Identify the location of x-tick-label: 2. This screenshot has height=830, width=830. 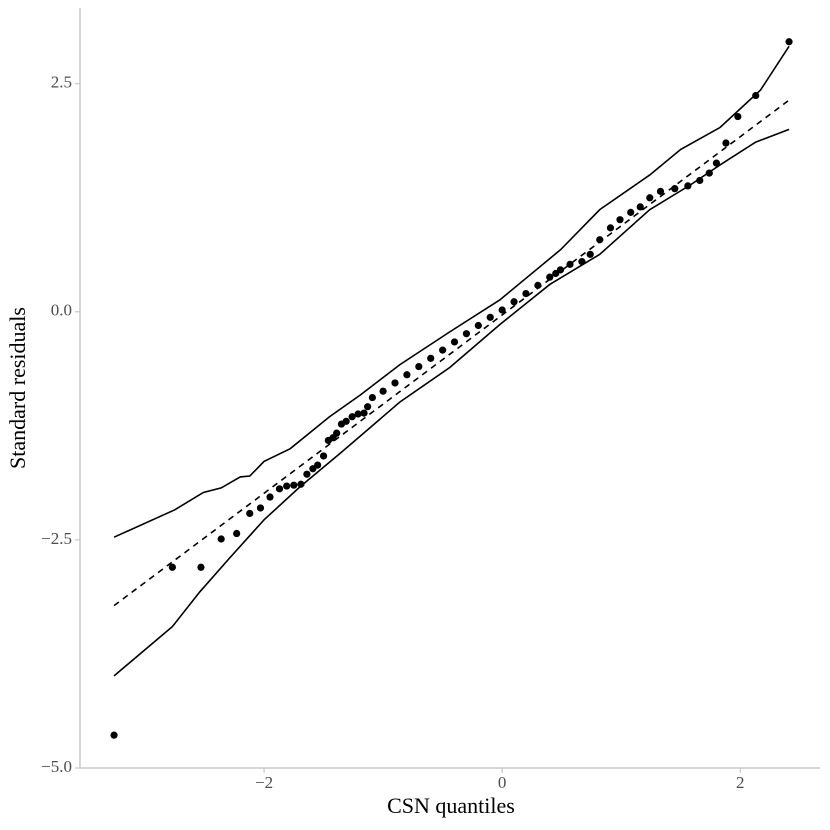
(740, 782).